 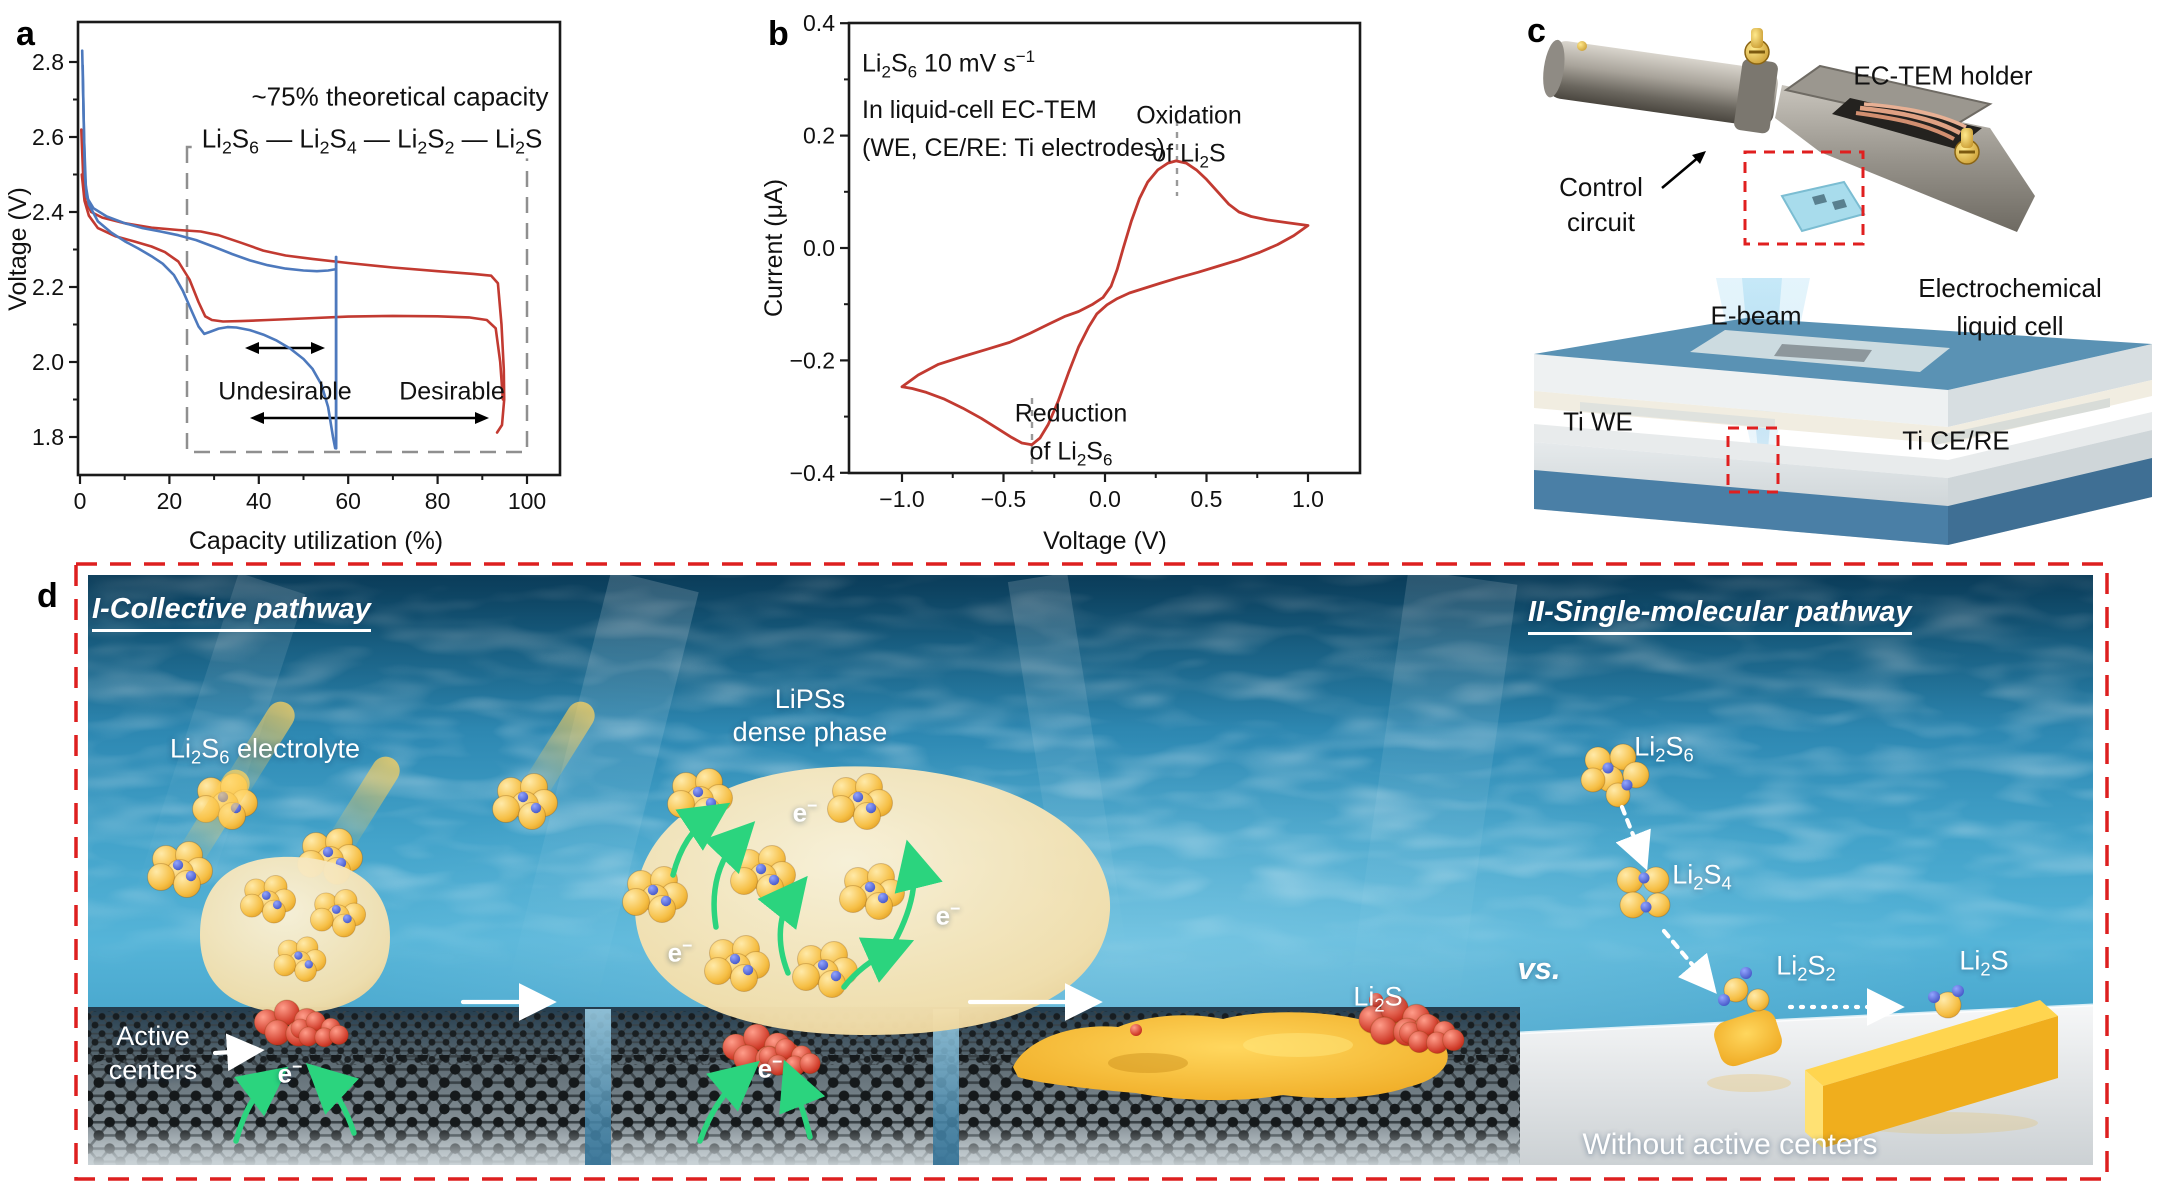 I want to click on gold-pin, so click(x=1582, y=46).